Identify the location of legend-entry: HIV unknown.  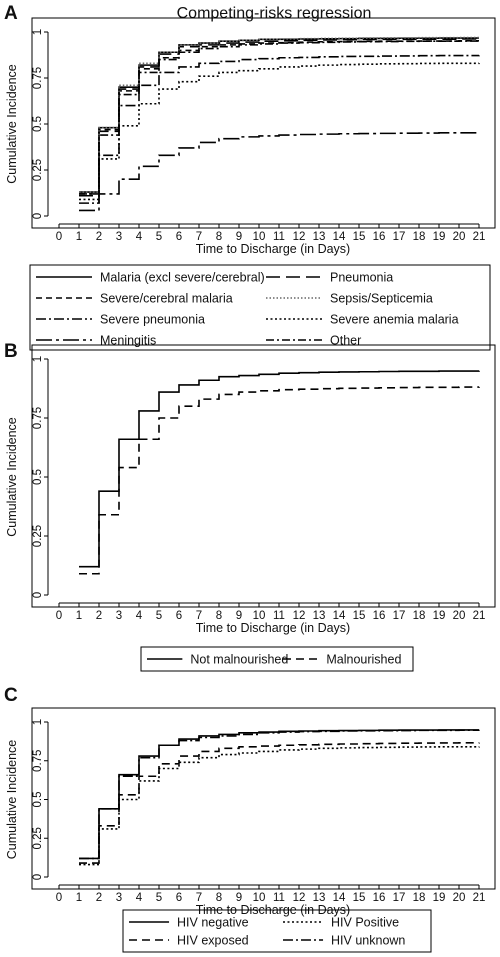
(368, 941).